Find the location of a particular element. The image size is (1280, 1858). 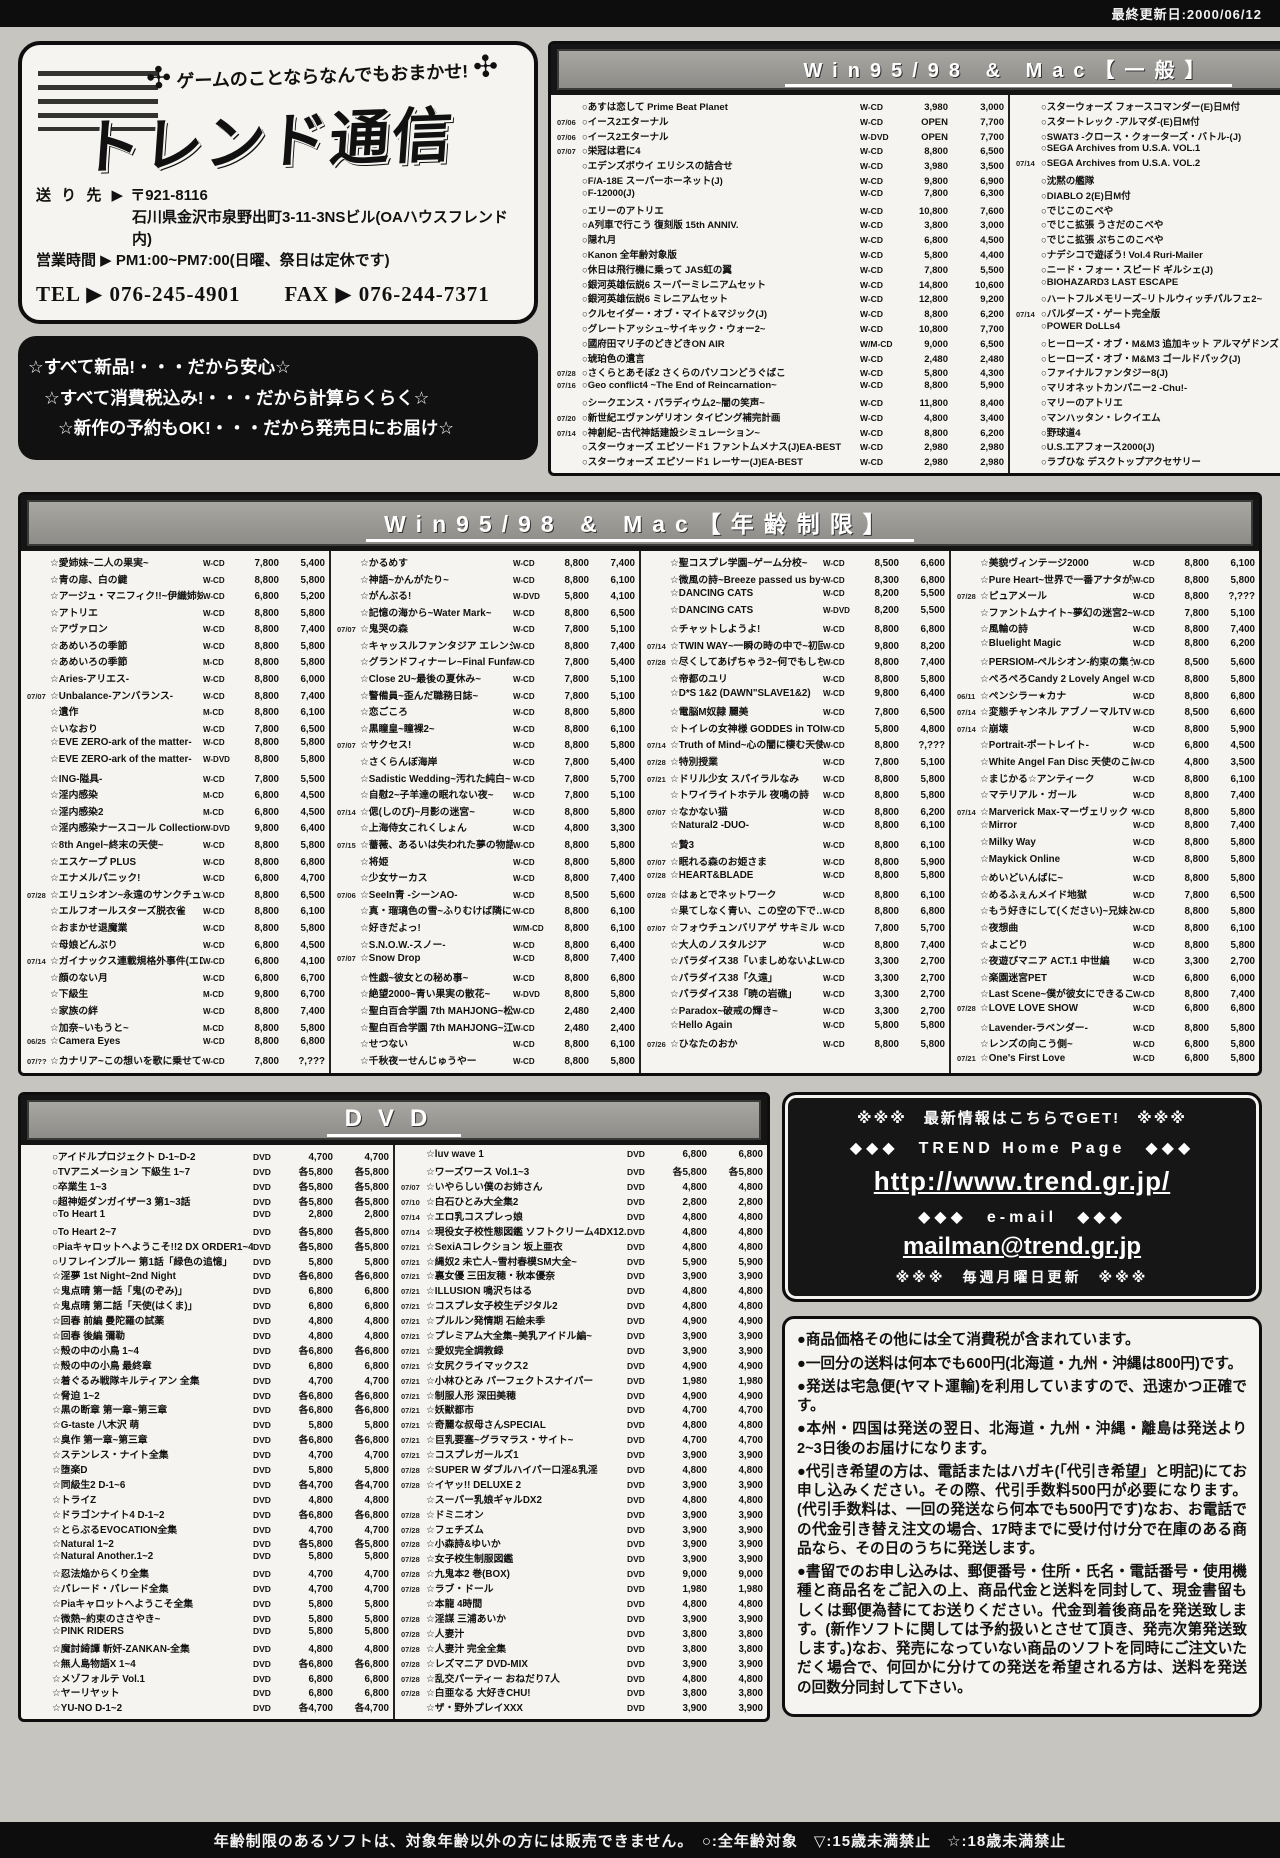

list-item: ☆D*S 1&2 (DAWN"SLAVE1&2) W-CD 9,800 6,400 is located at coordinates (807, 693).